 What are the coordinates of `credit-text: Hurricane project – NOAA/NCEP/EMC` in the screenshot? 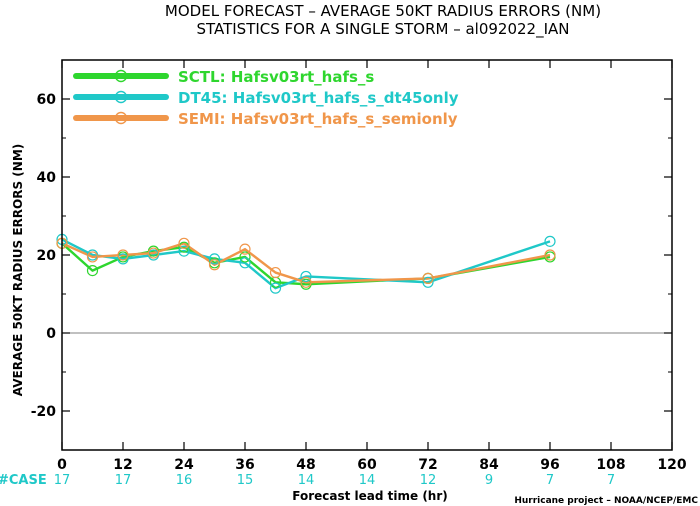 It's located at (606, 501).